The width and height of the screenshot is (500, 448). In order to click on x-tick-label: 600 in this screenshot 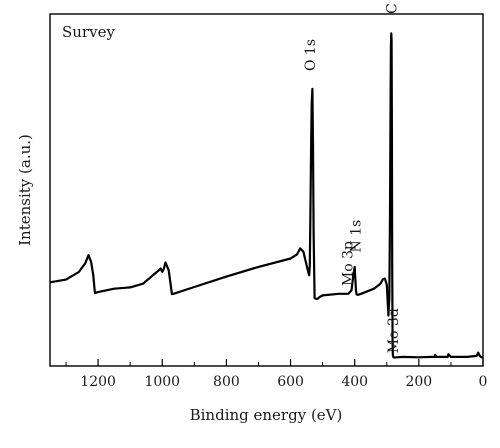, I will do `click(290, 382)`.